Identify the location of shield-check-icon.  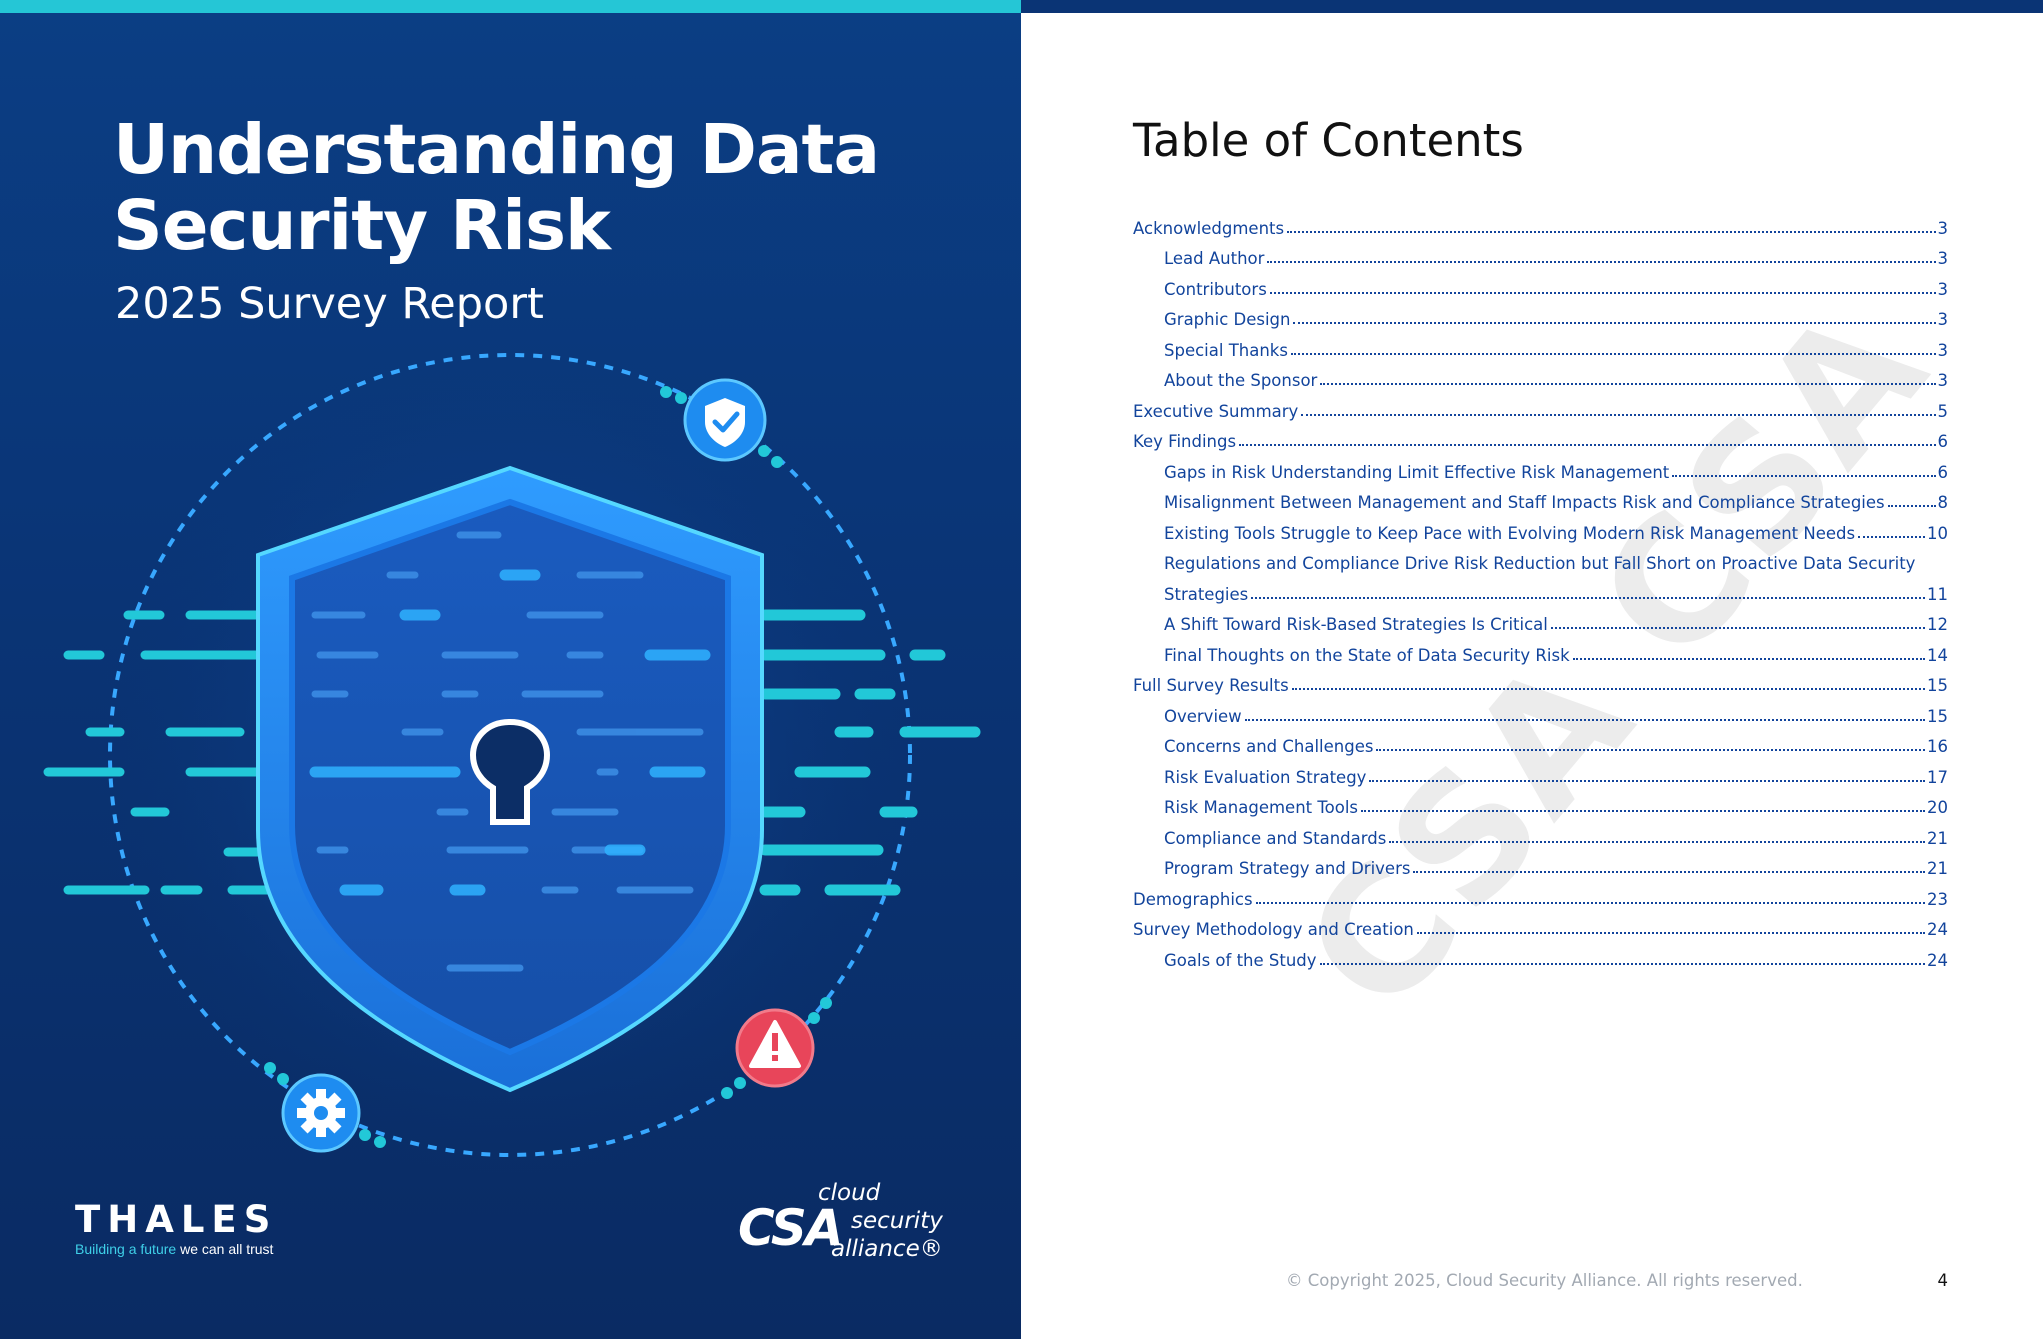
(725, 420).